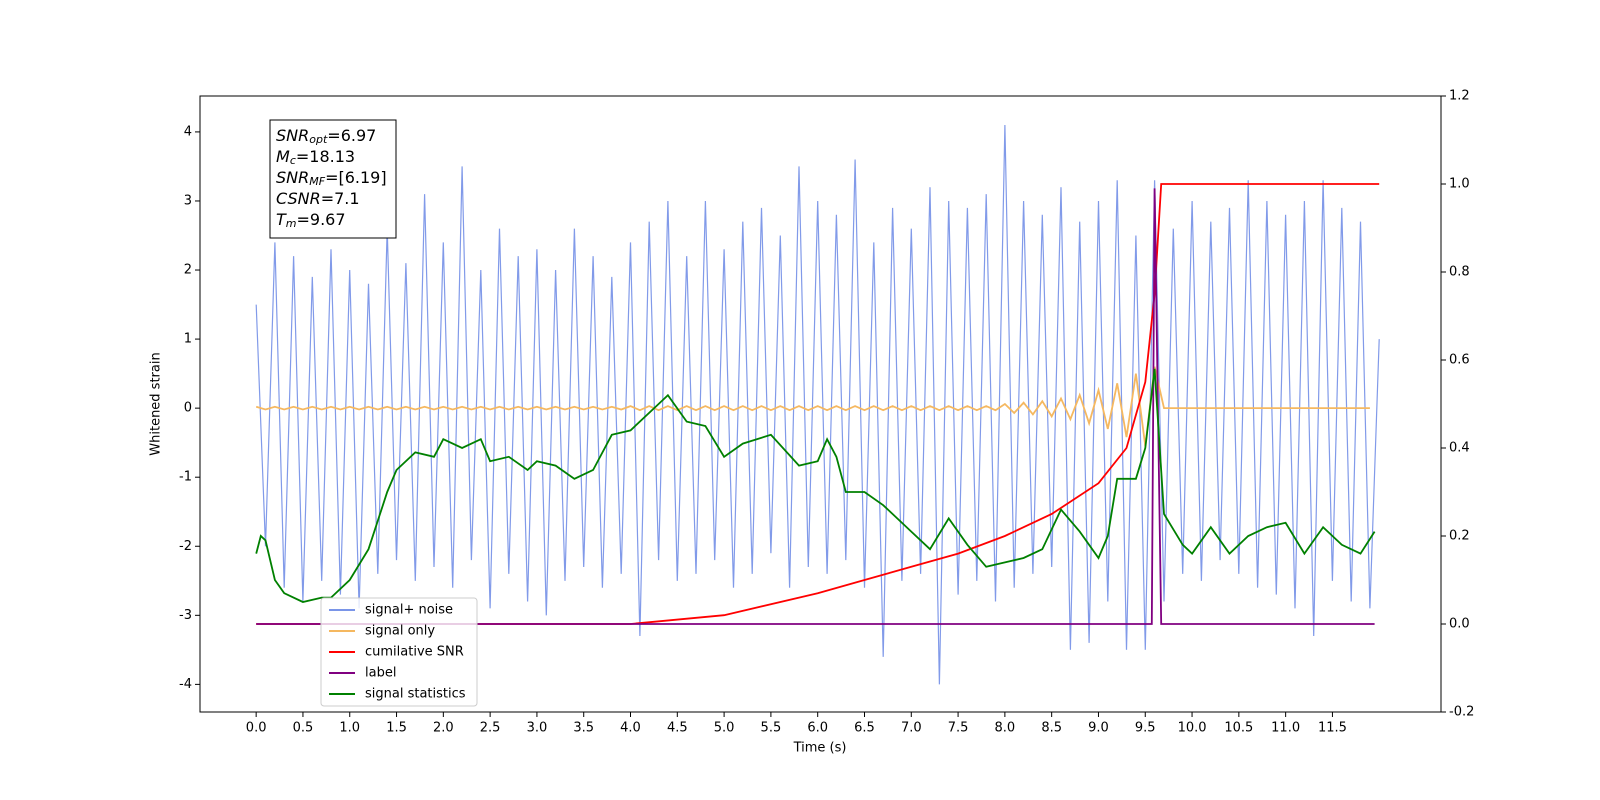 This screenshot has height=800, width=1600. Describe the element at coordinates (281, 219) in the screenshot. I see `stats-name: T` at that location.